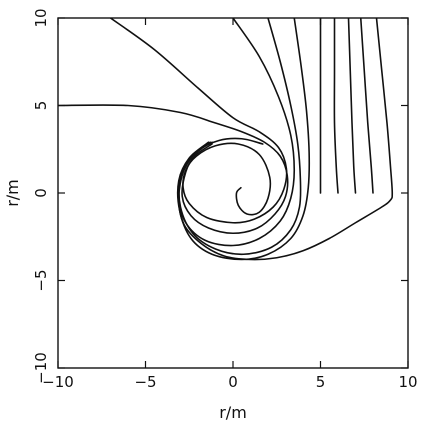  What do you see at coordinates (12, 193) in the screenshot?
I see `y-axis-label: r/m` at bounding box center [12, 193].